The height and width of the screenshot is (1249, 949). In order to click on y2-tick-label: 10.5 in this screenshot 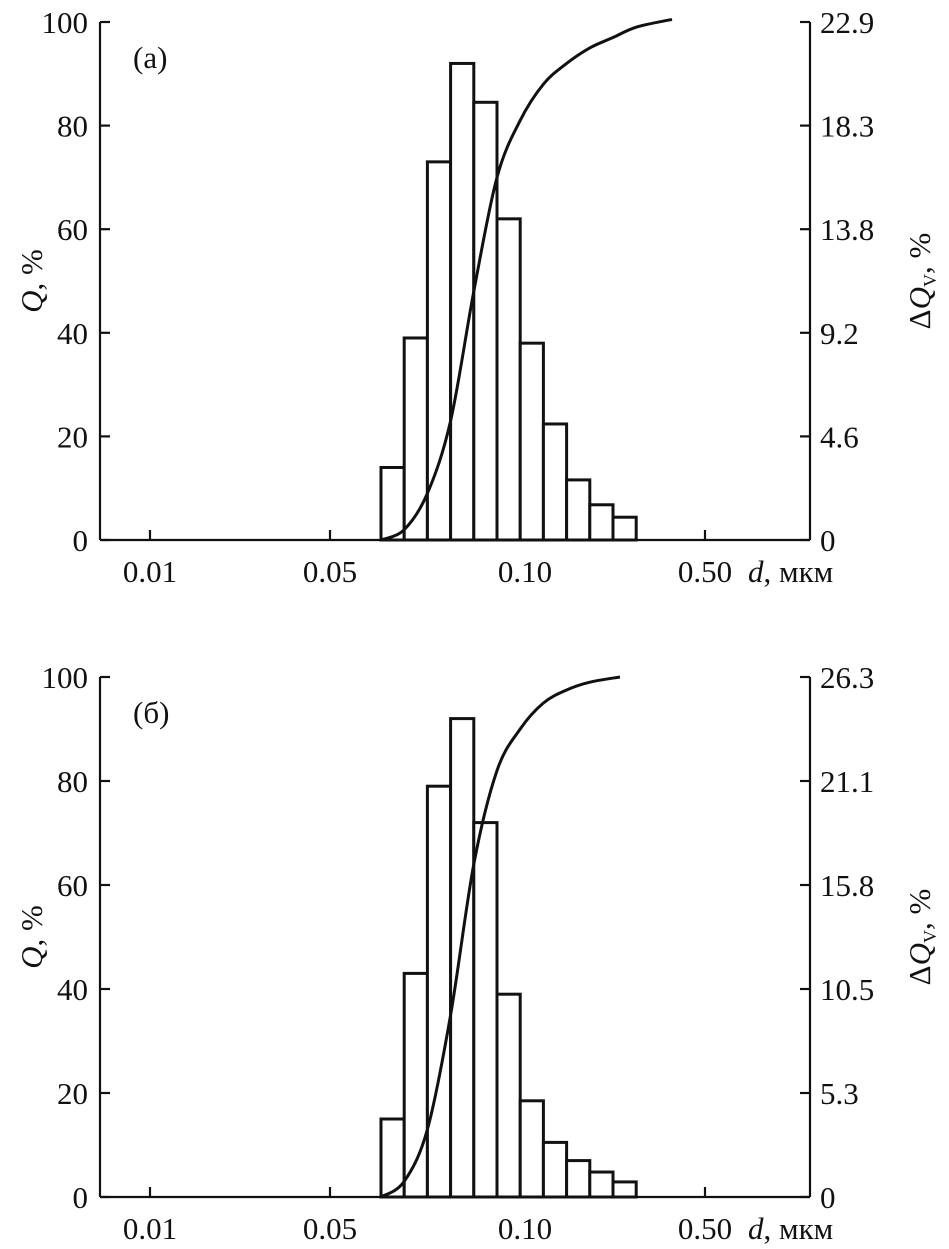, I will do `click(847, 989)`.